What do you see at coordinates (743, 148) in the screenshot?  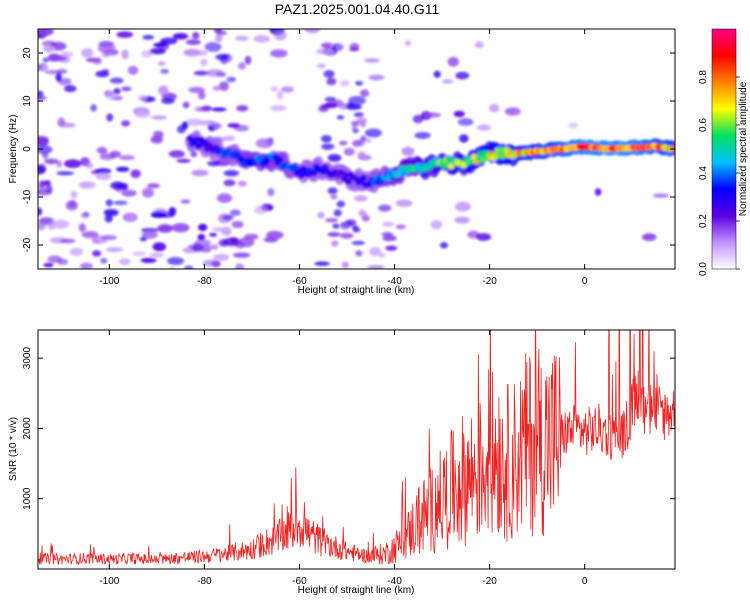 I see `colorbar-label: Normalized spectral amplitude` at bounding box center [743, 148].